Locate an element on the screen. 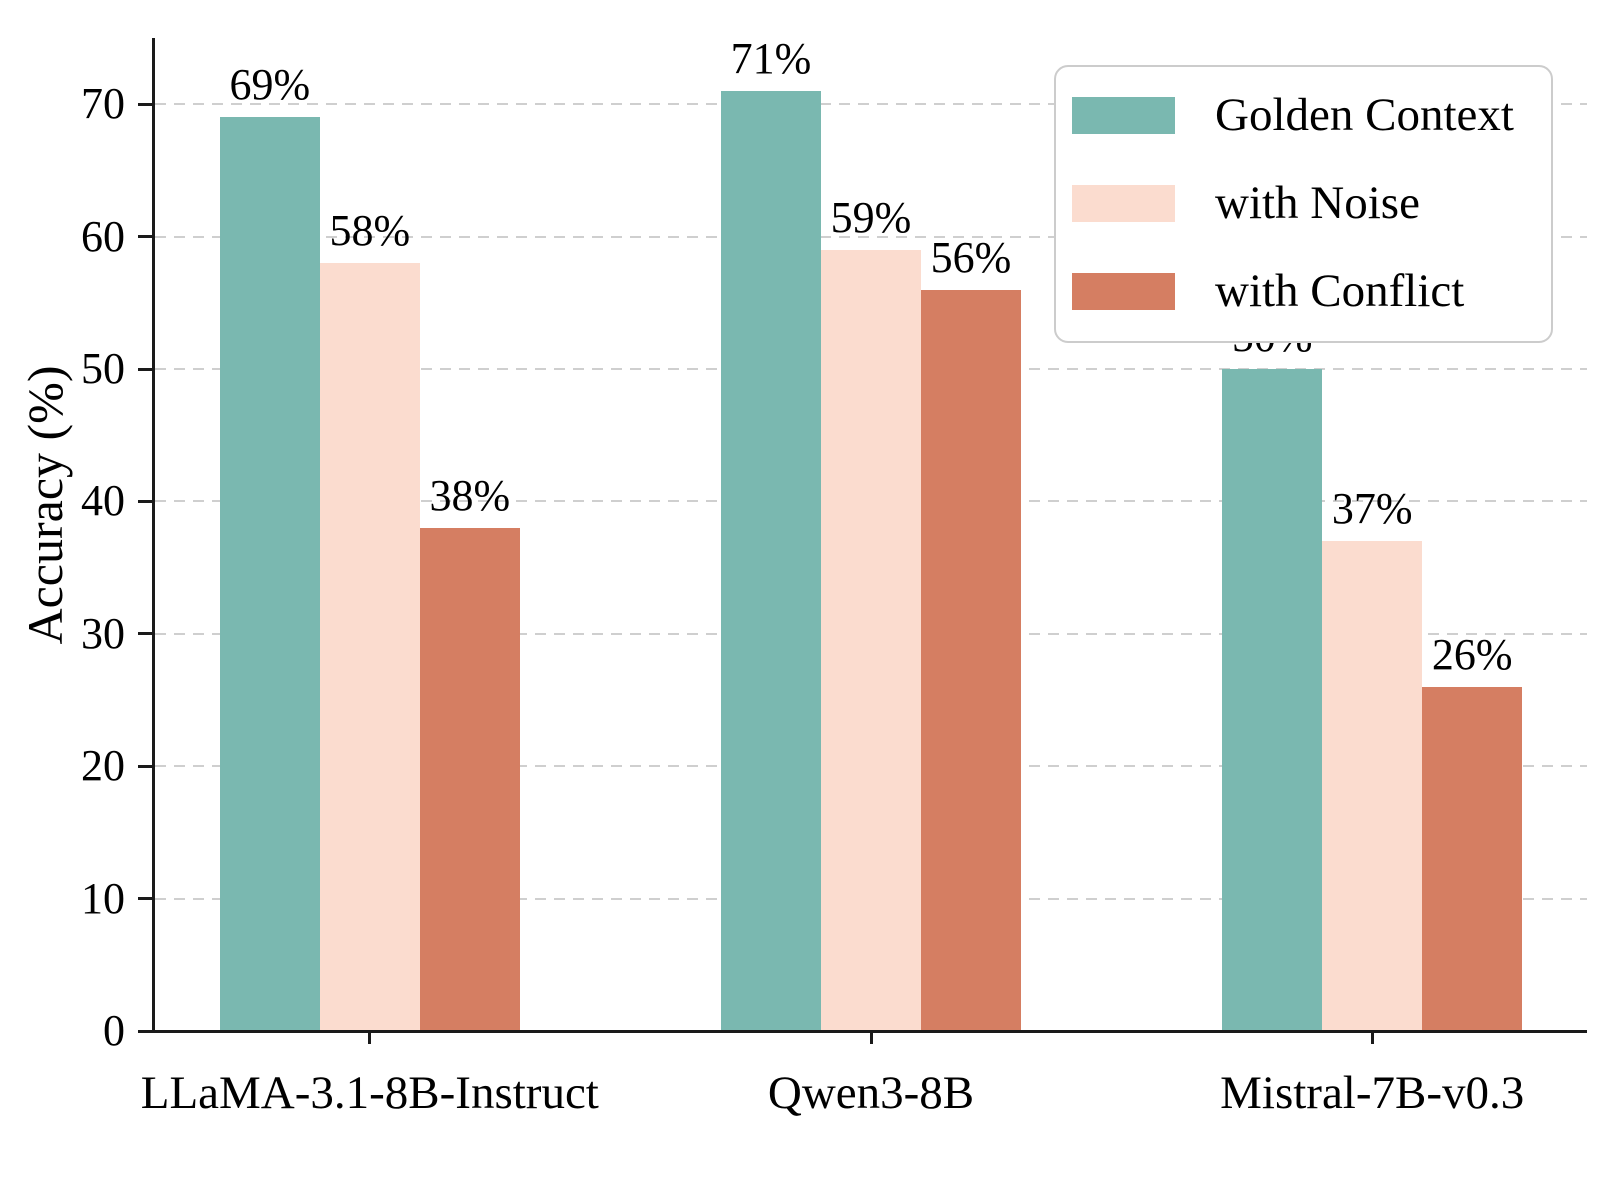 This screenshot has height=1196, width=1624. x-tick-label: Qwen3-8B is located at coordinates (871, 1093).